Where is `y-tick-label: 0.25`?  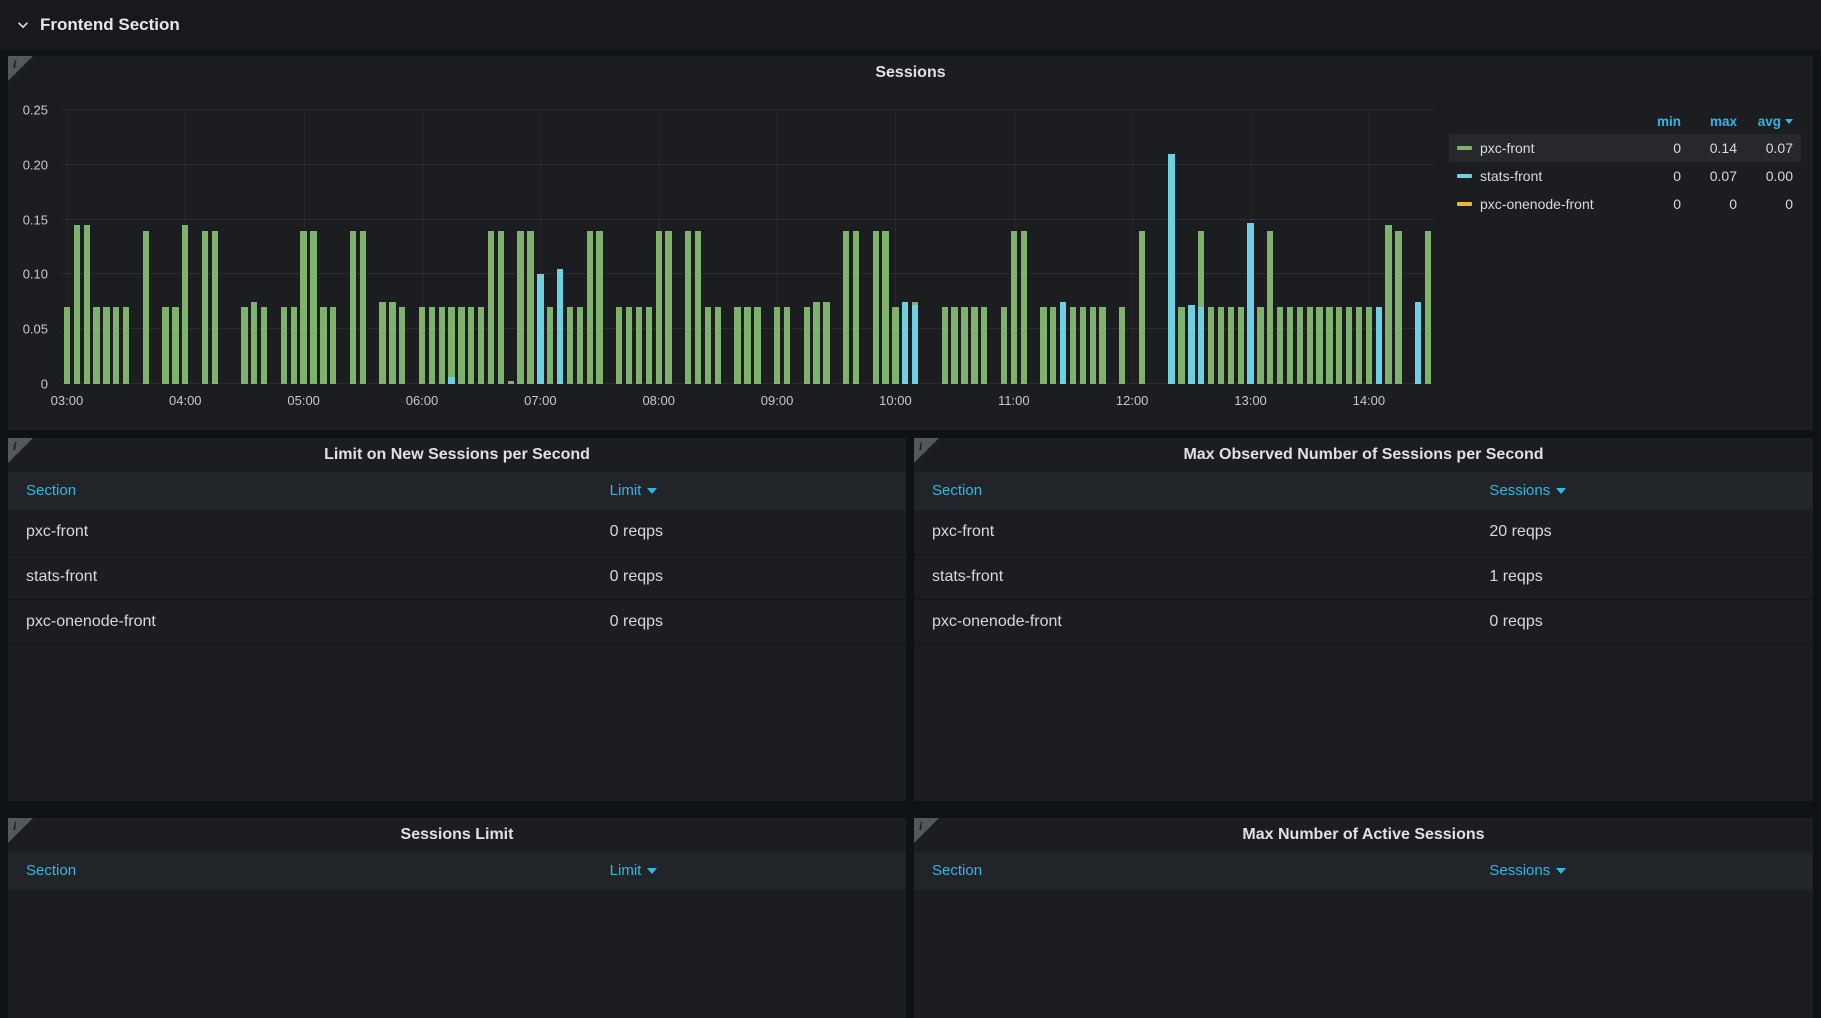 y-tick-label: 0.25 is located at coordinates (35, 110).